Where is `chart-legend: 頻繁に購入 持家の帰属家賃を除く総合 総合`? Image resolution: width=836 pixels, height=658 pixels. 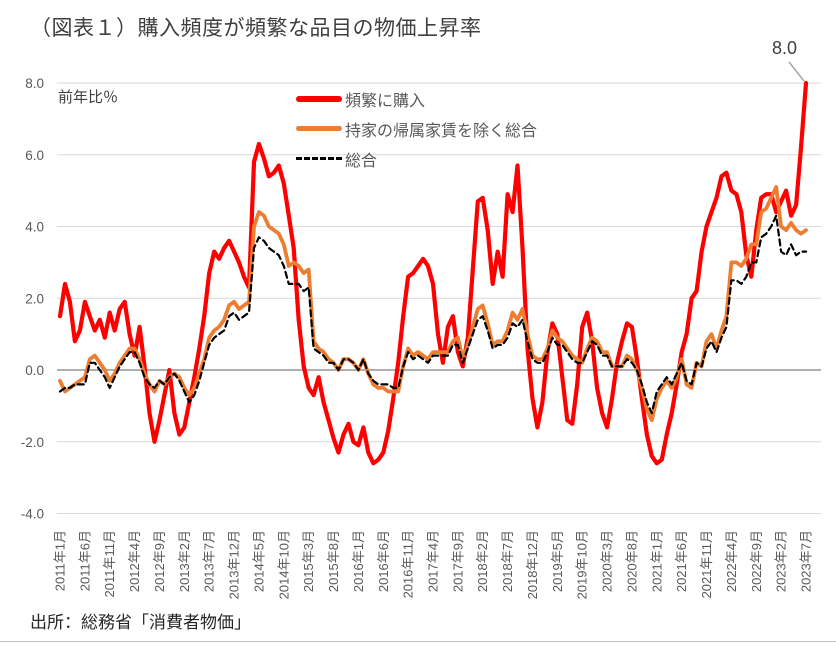
chart-legend: 頻繁に購入 持家の帰属家賃を除く総合 総合 is located at coordinates (417, 129).